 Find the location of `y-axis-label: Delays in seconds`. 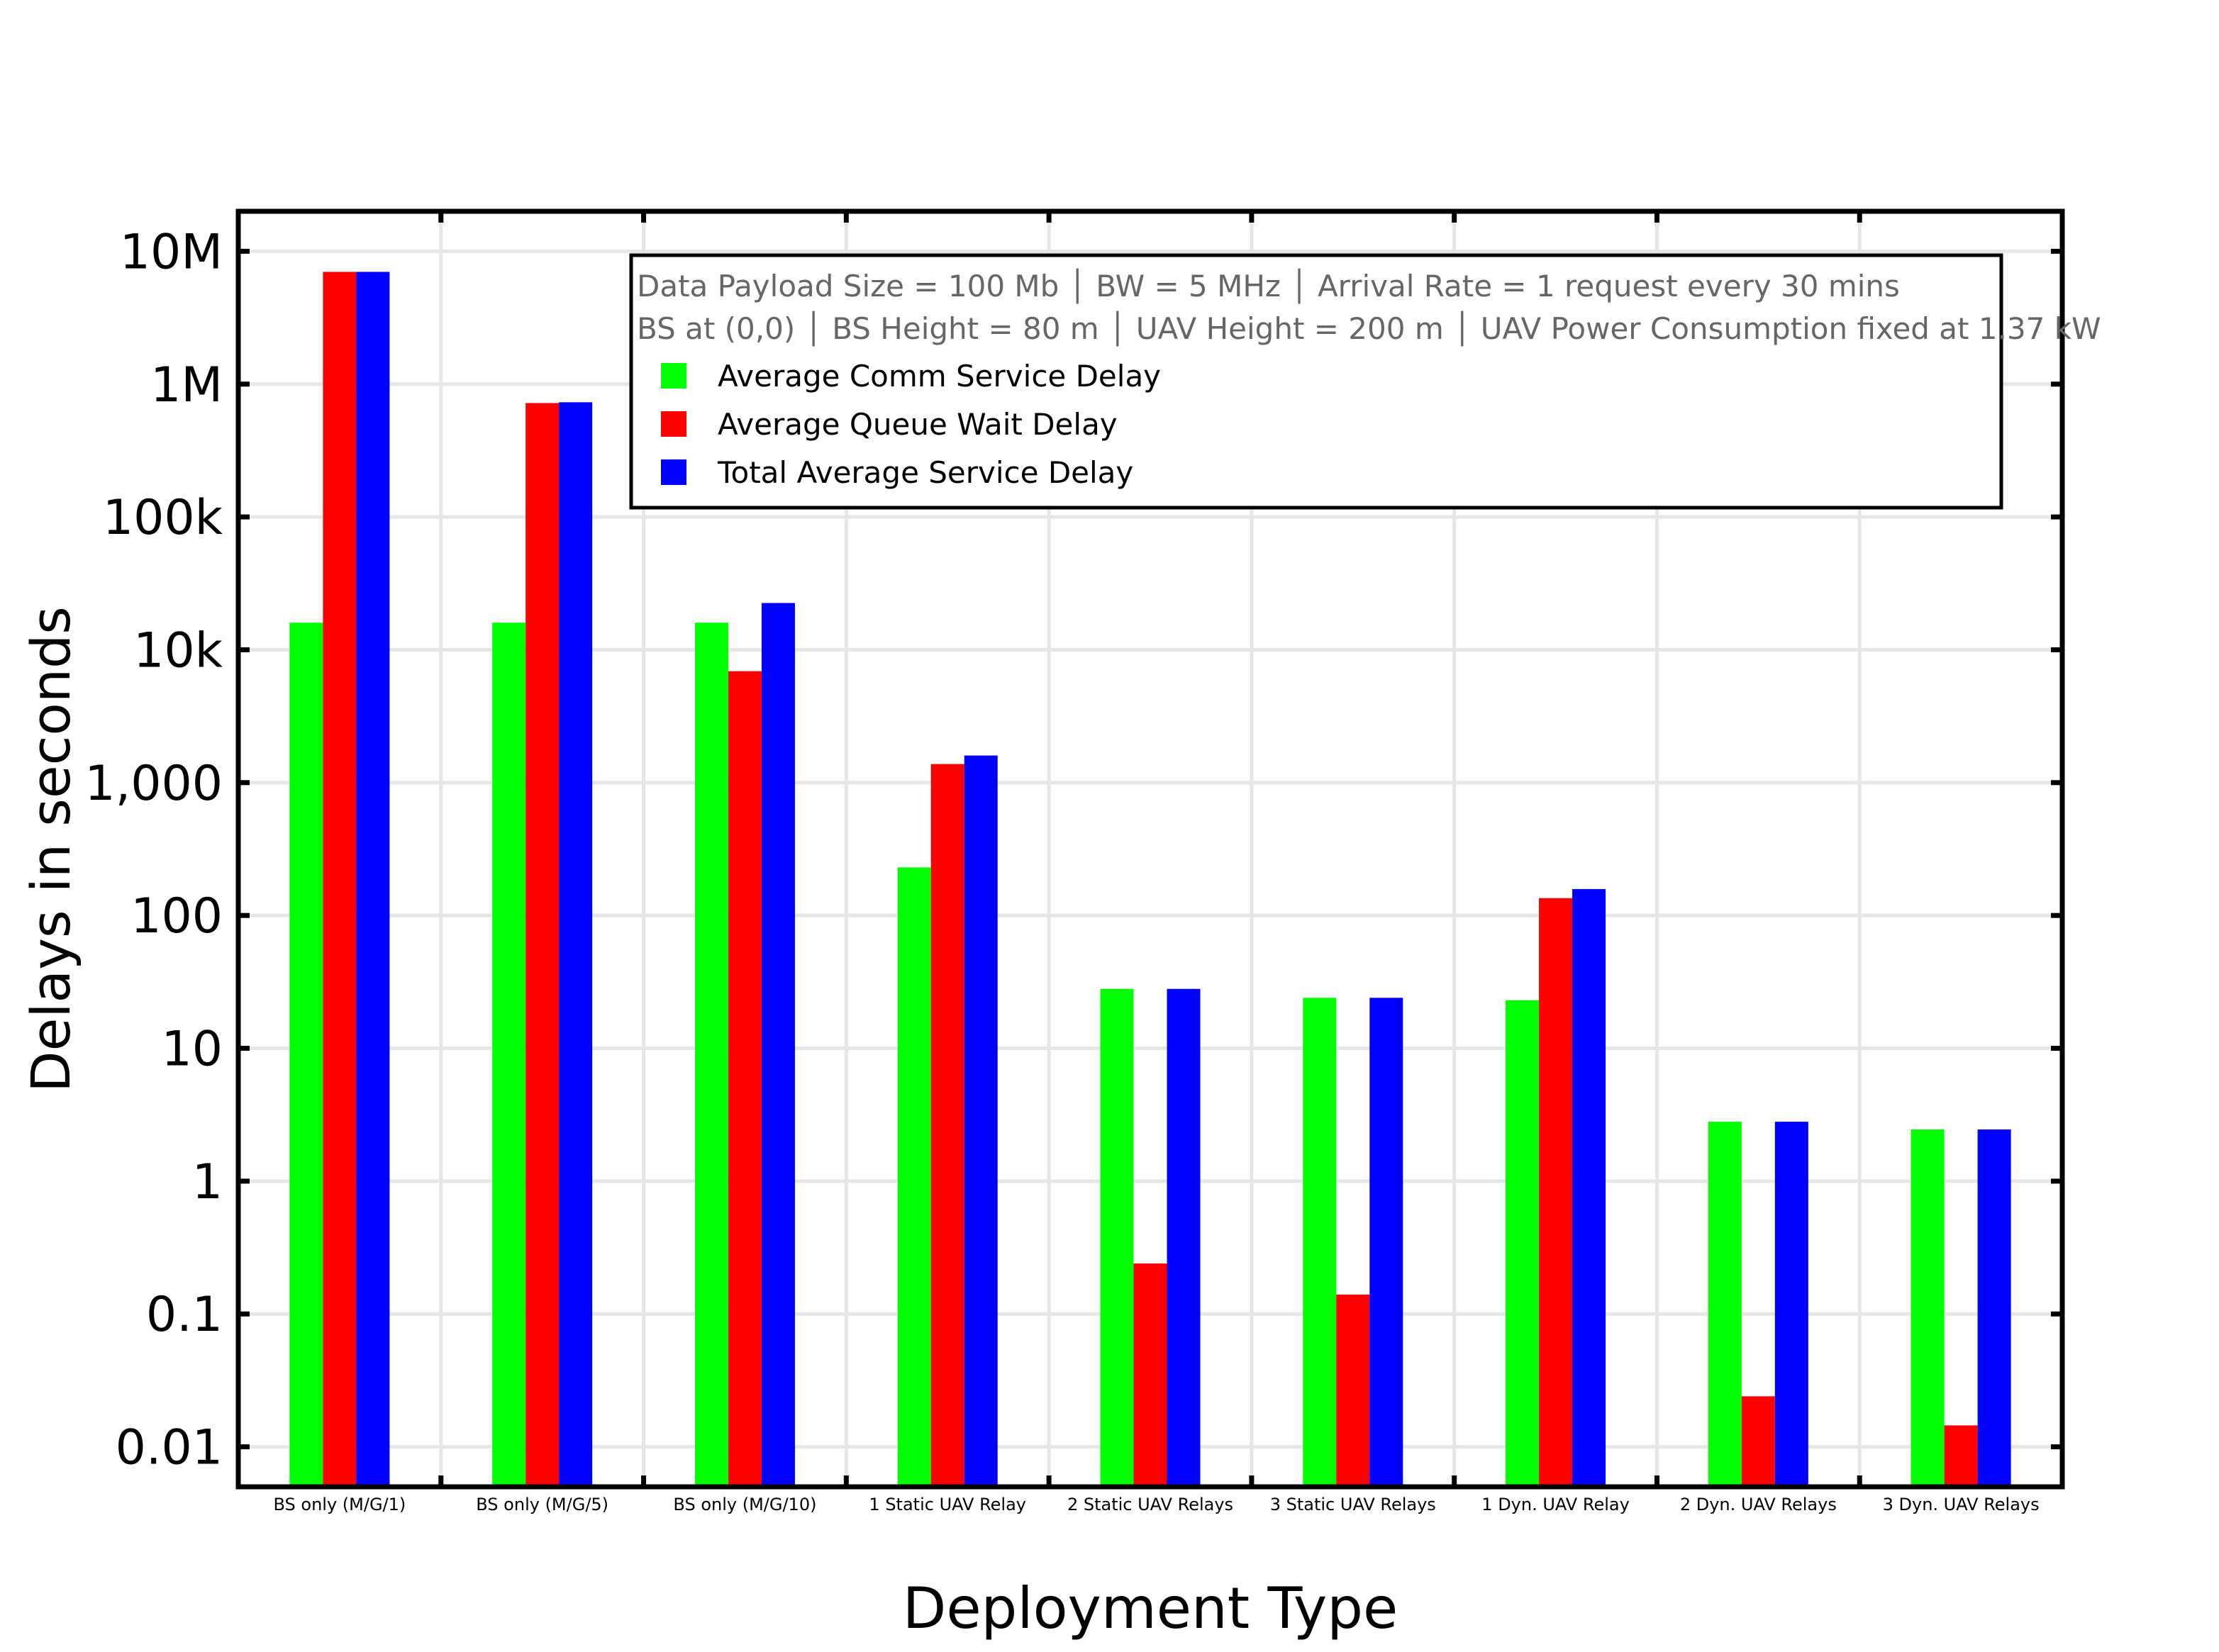

y-axis-label: Delays in seconds is located at coordinates (50, 849).